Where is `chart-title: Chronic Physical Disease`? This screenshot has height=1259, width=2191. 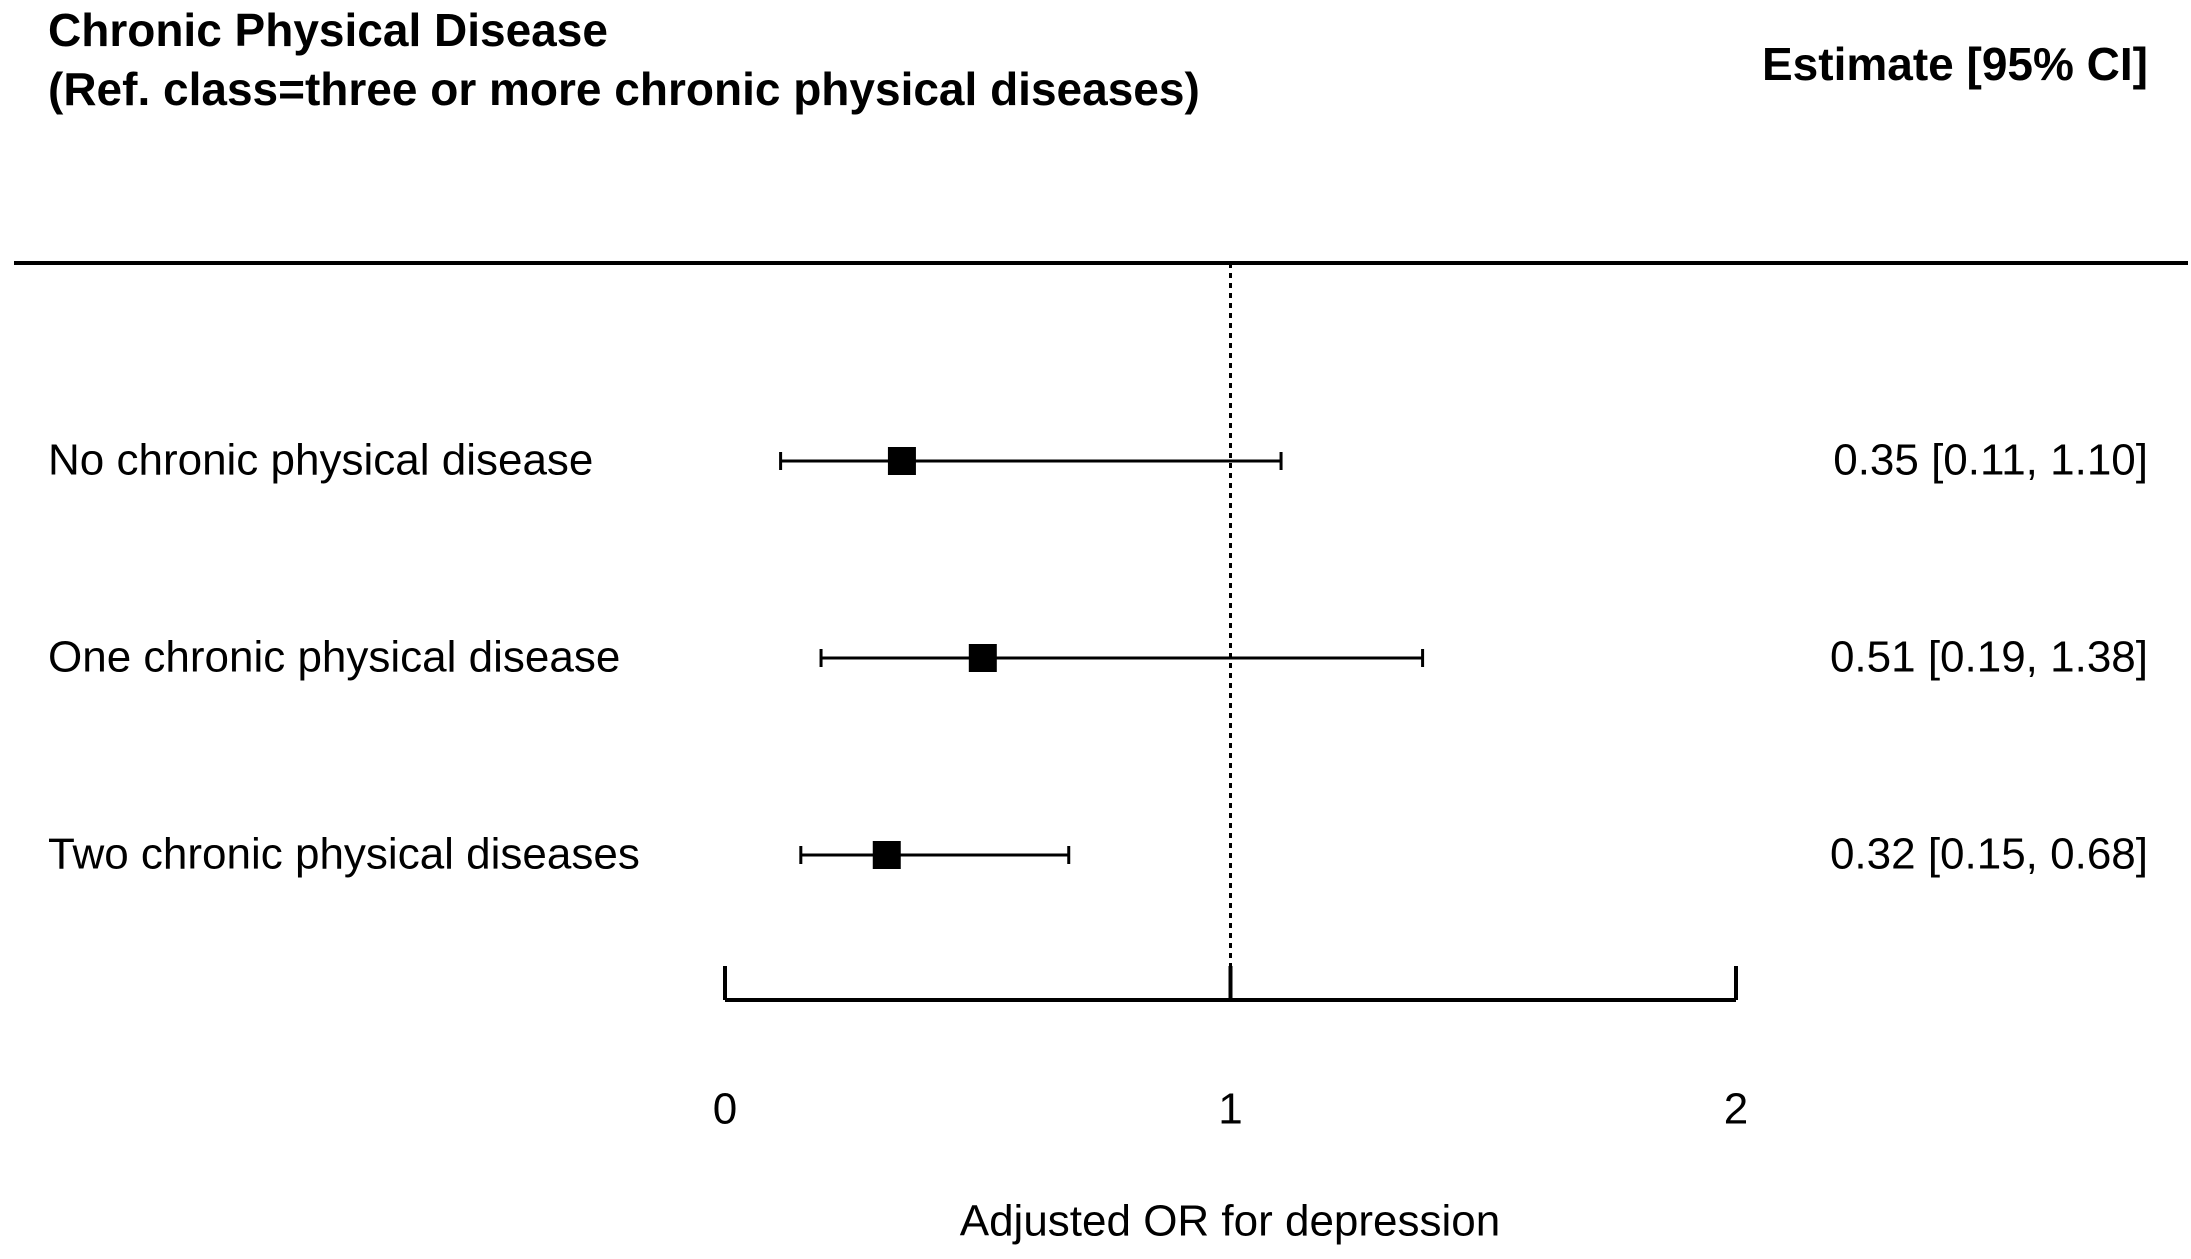
chart-title: Chronic Physical Disease is located at coordinates (328, 30).